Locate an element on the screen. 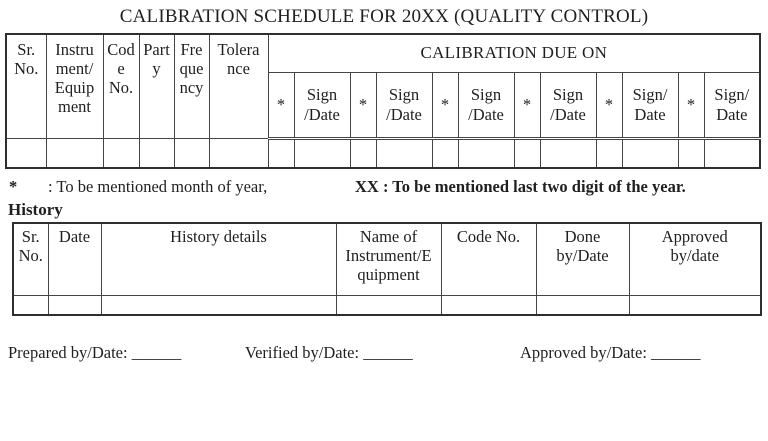  history-col-header-approved-by: Approved by/date is located at coordinates (695, 259).